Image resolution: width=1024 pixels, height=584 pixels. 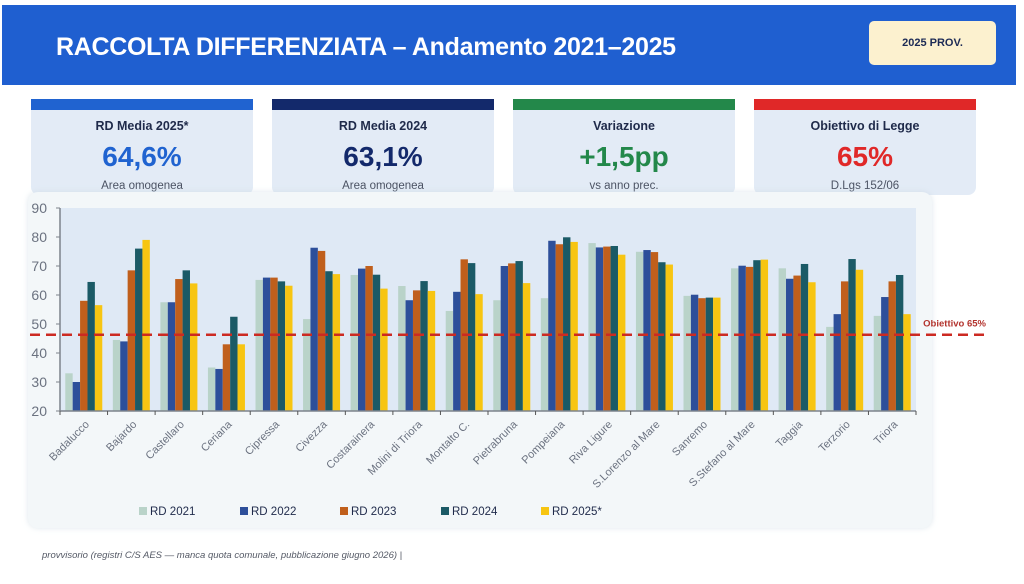 I want to click on x-tick-label: Costarainera, so click(x=351, y=445).